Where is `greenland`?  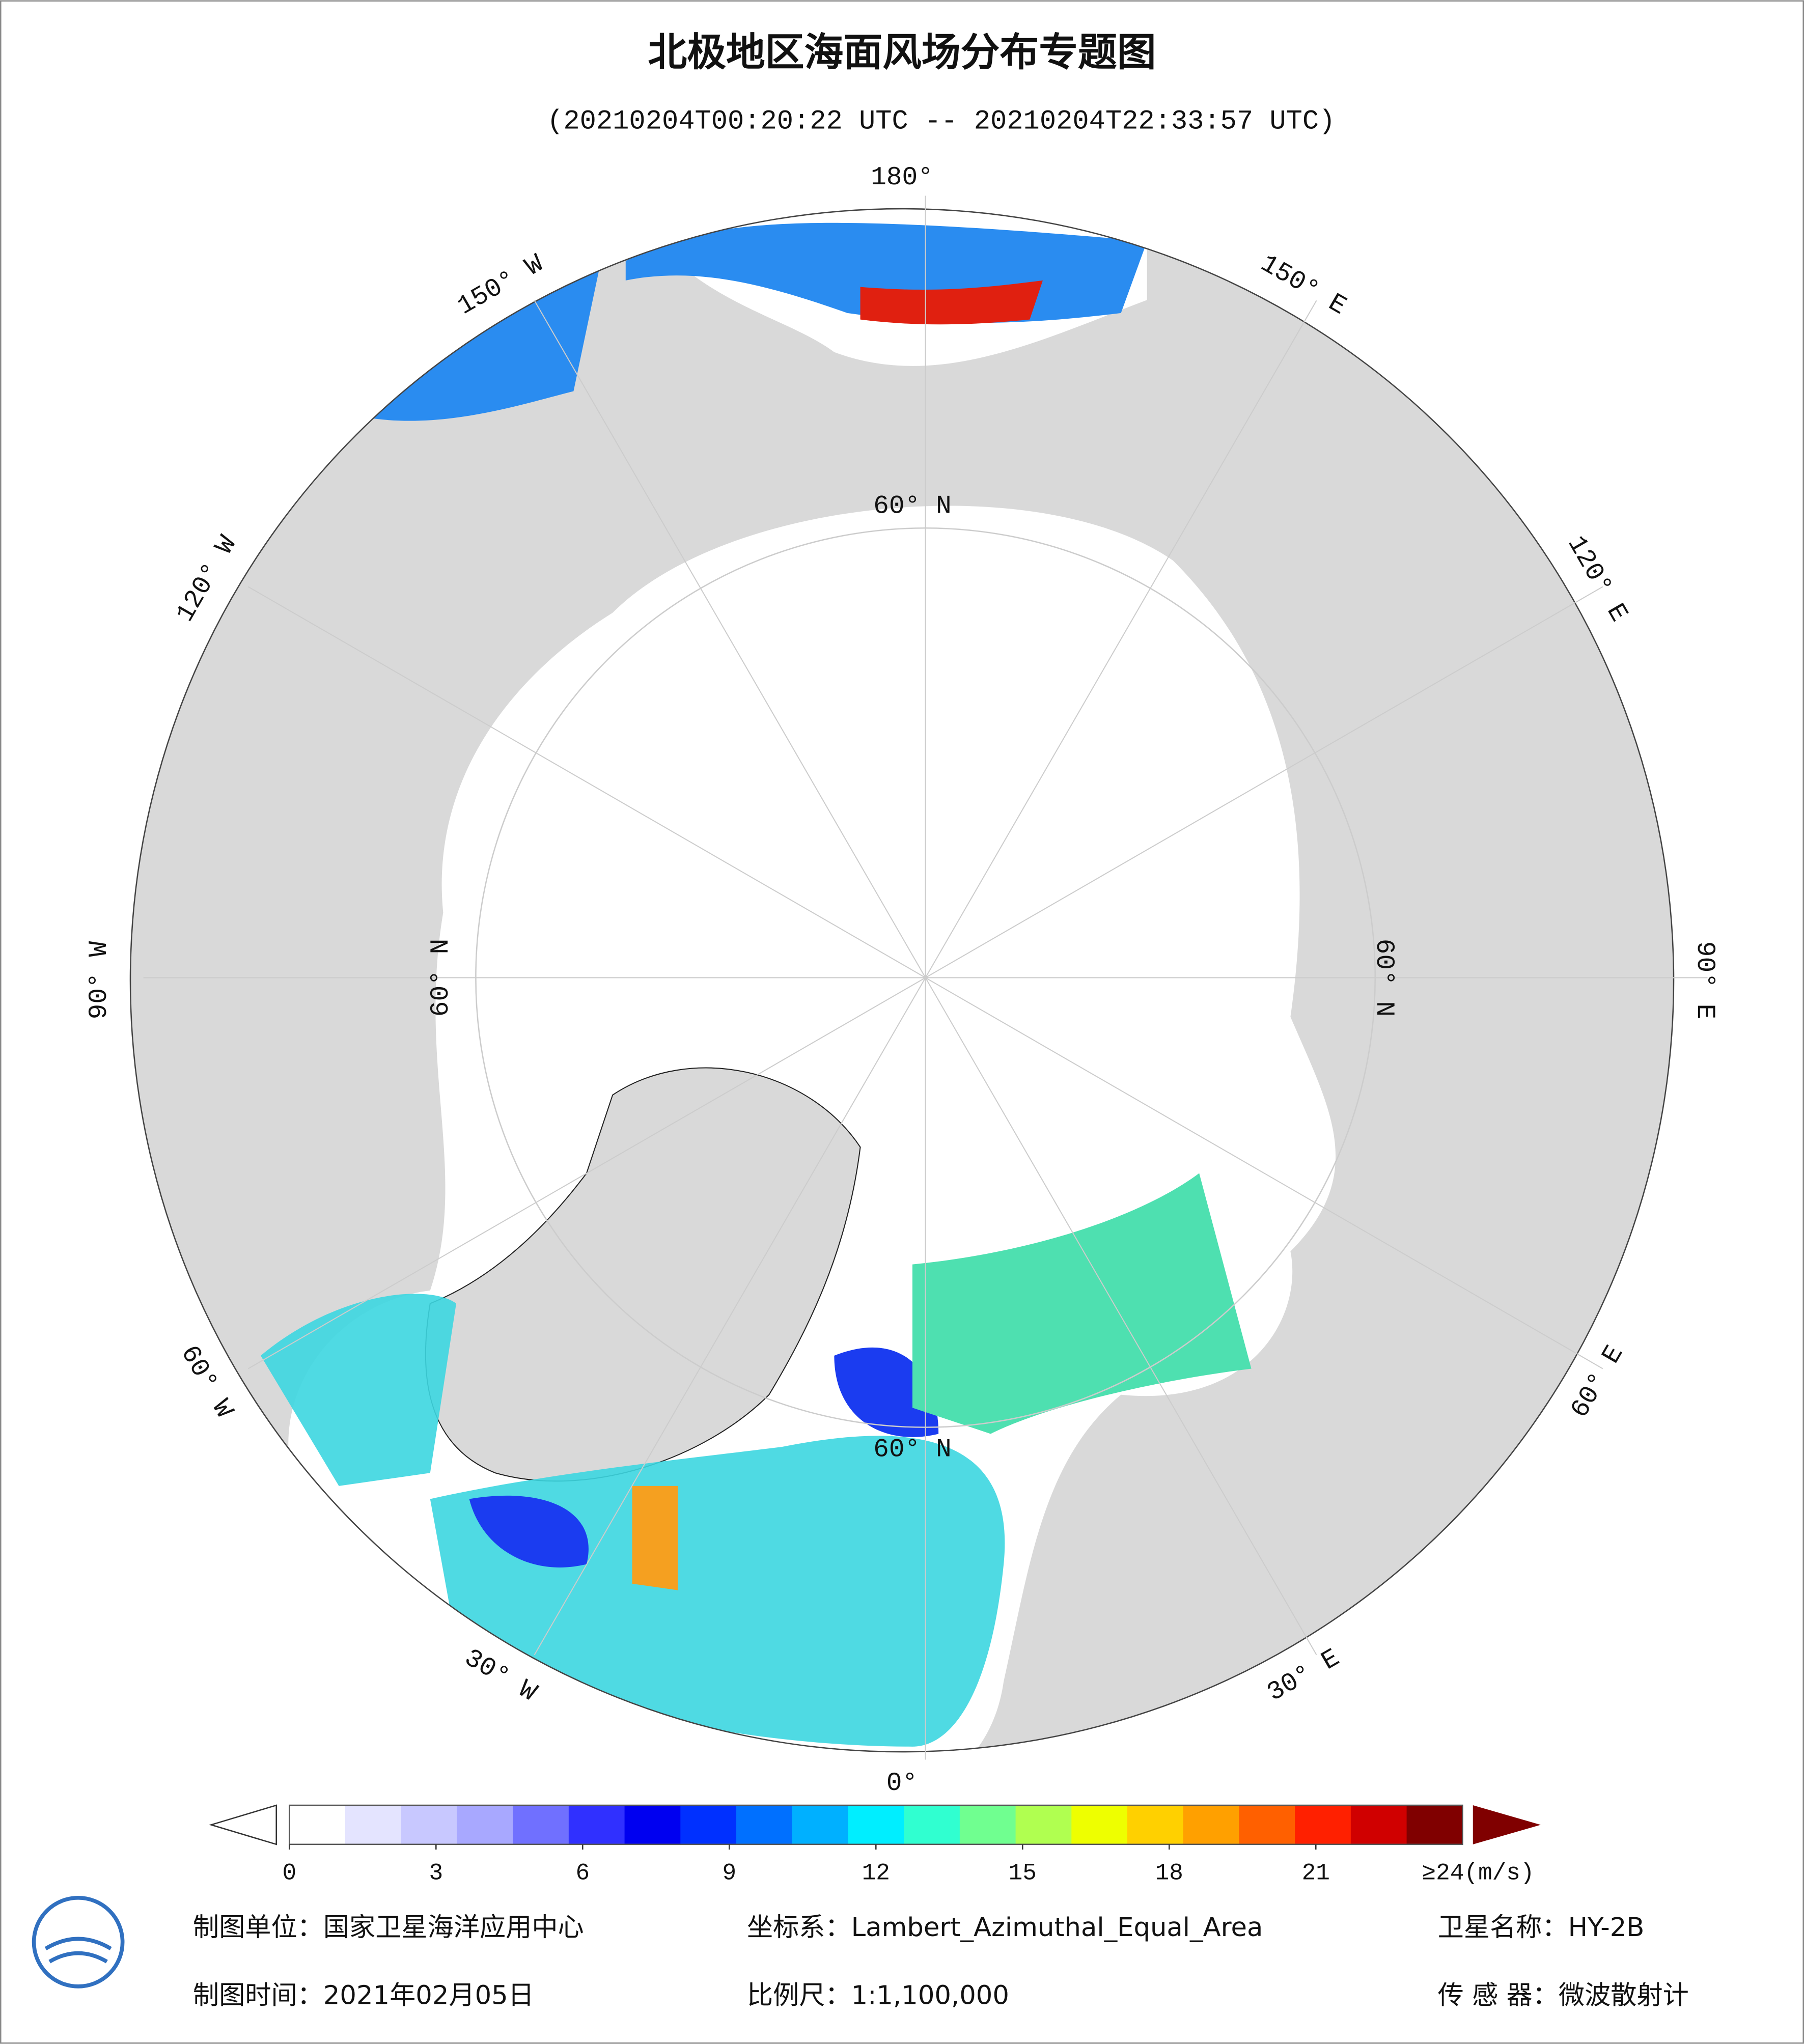 greenland is located at coordinates (643, 1274).